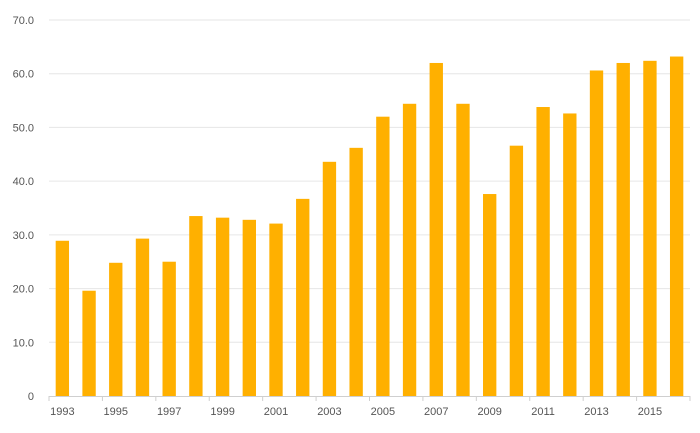 The width and height of the screenshot is (700, 433). Describe the element at coordinates (196, 306) in the screenshot. I see `bar-1998` at that location.